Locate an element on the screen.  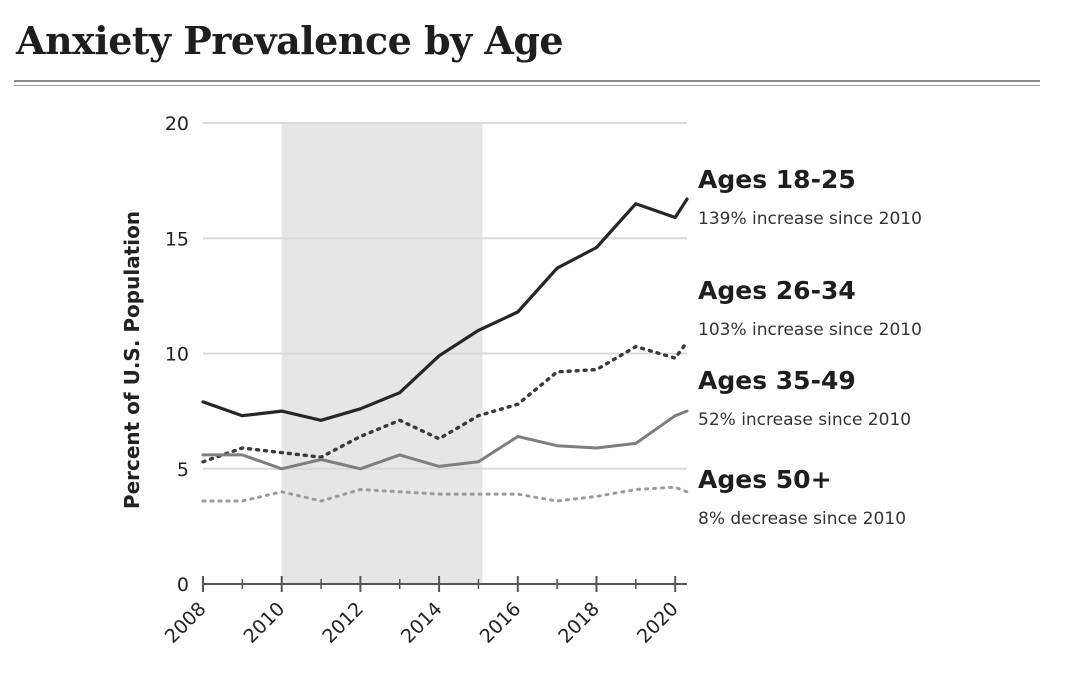
series-line-ages-50- is located at coordinates (445, 494).